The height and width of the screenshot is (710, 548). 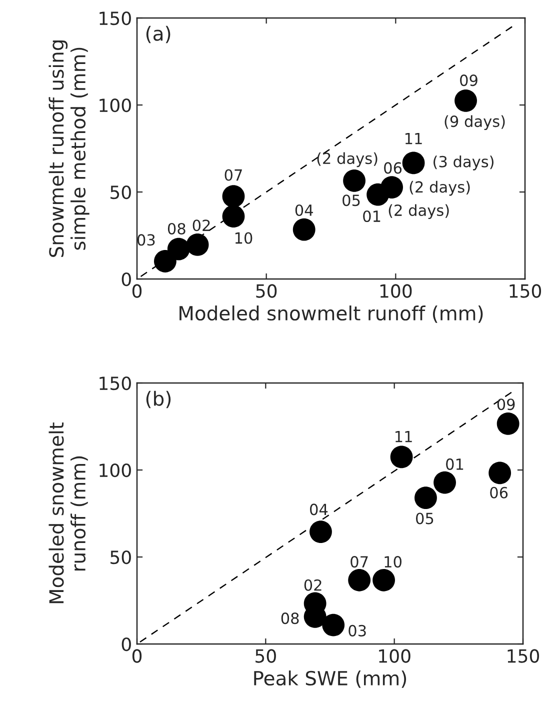 What do you see at coordinates (69, 148) in the screenshot?
I see `y-axis-title: Snowmelt runoff using simple method (mm)` at bounding box center [69, 148].